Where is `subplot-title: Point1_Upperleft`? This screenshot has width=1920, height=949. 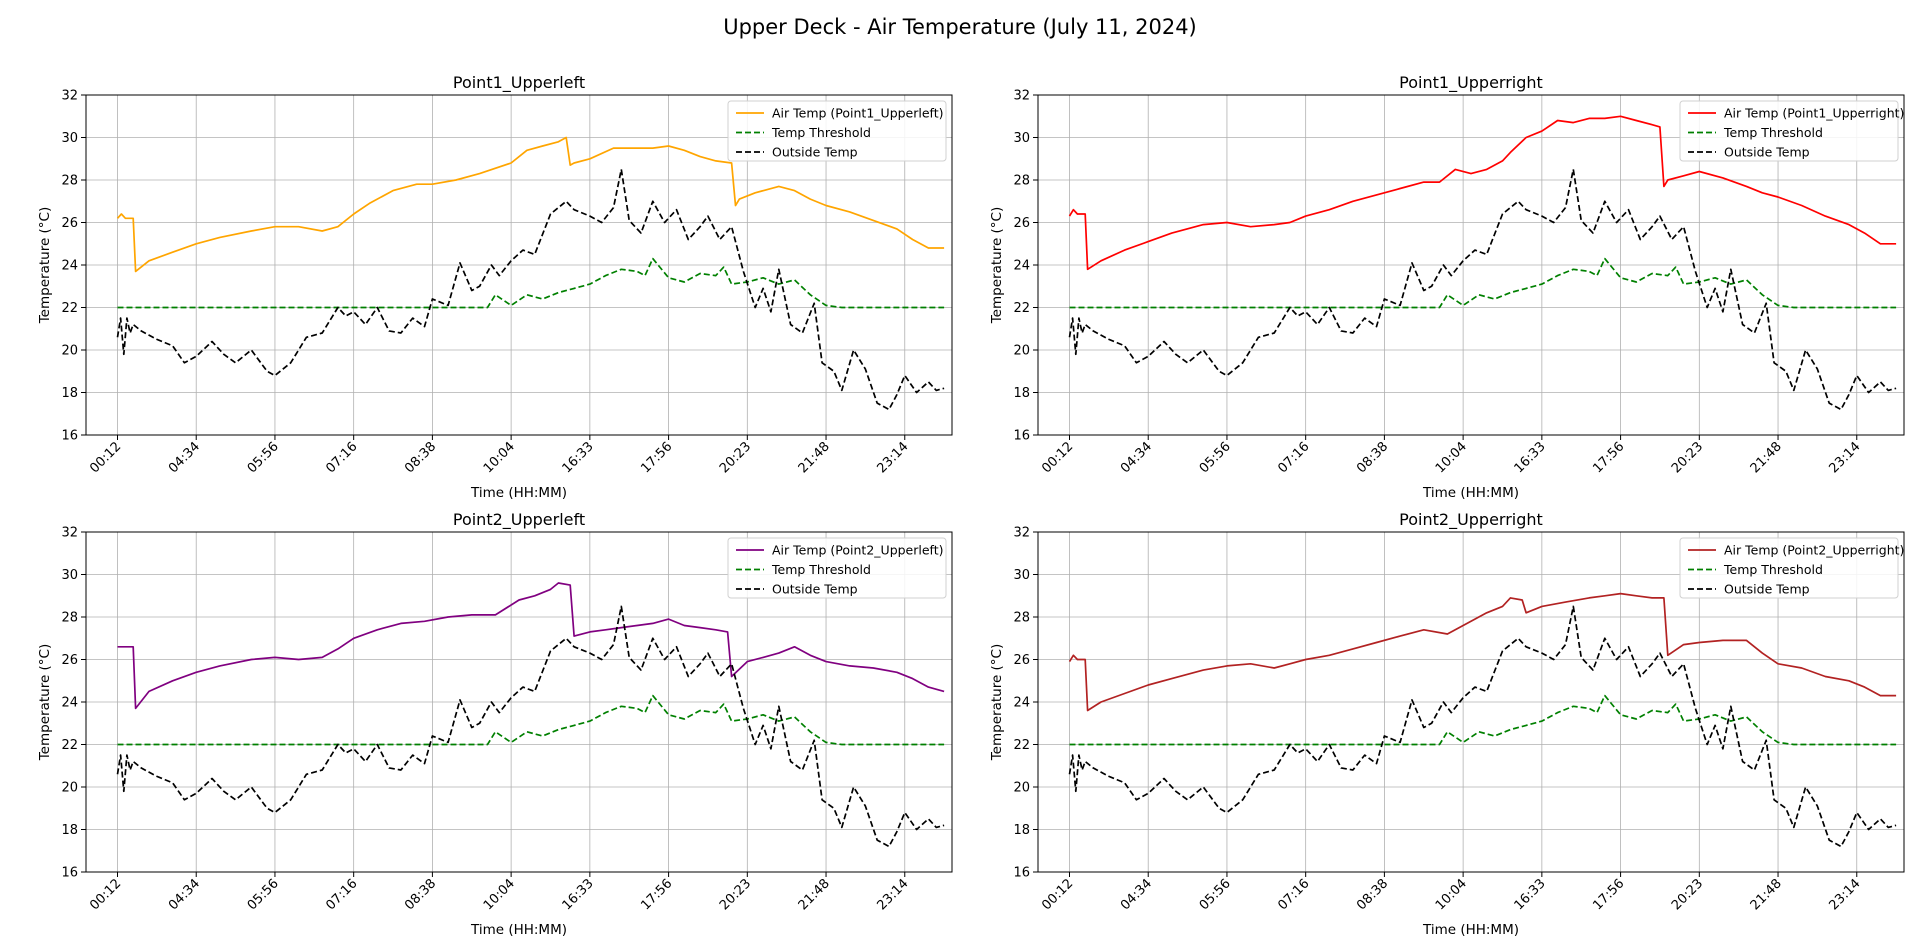
subplot-title: Point1_Upperleft is located at coordinates (519, 83).